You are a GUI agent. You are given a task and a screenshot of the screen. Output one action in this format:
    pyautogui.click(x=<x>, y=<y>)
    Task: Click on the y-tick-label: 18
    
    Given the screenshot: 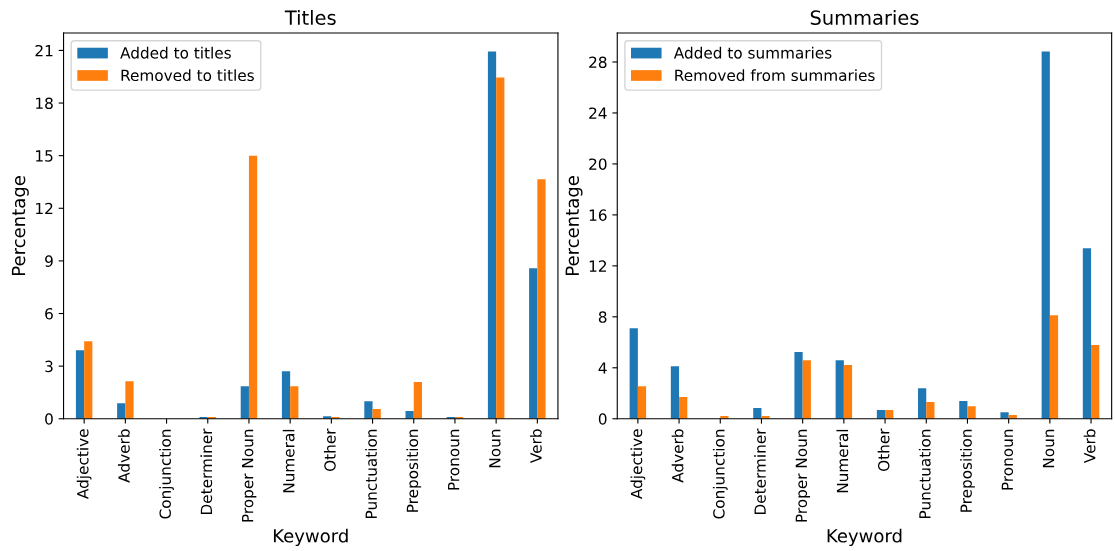 What is the action you would take?
    pyautogui.click(x=44, y=103)
    